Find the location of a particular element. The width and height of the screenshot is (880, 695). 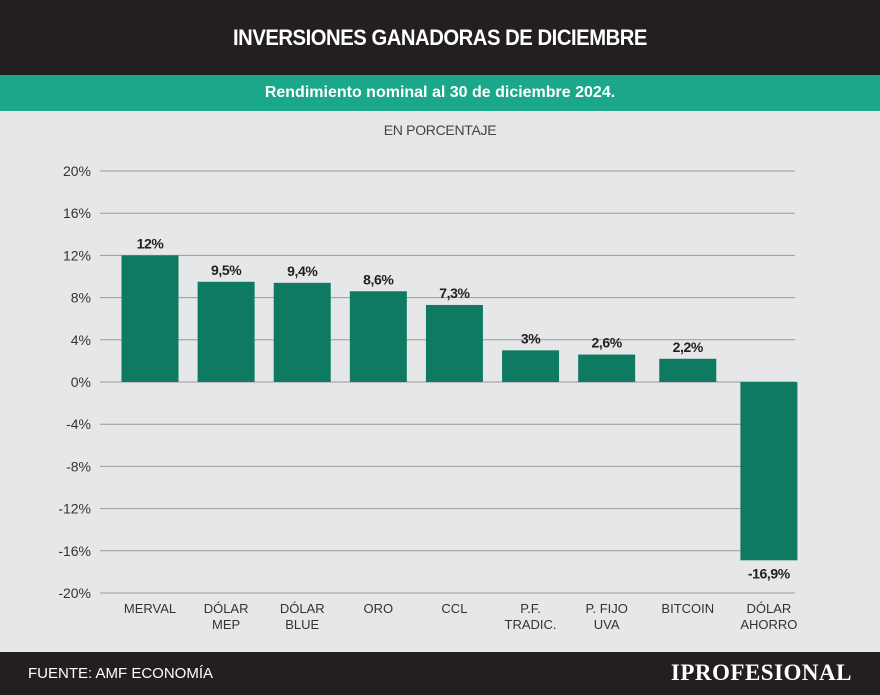

value-label: 7,3% is located at coordinates (454, 293).